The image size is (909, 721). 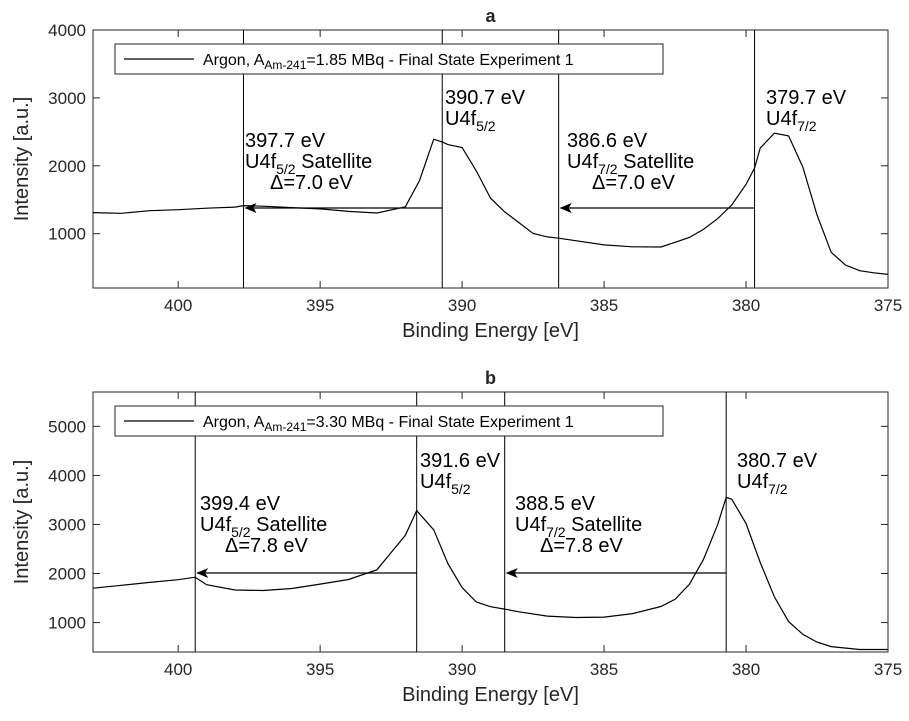 What do you see at coordinates (67, 30) in the screenshot?
I see `panel-a-y-tick-label: 4000` at bounding box center [67, 30].